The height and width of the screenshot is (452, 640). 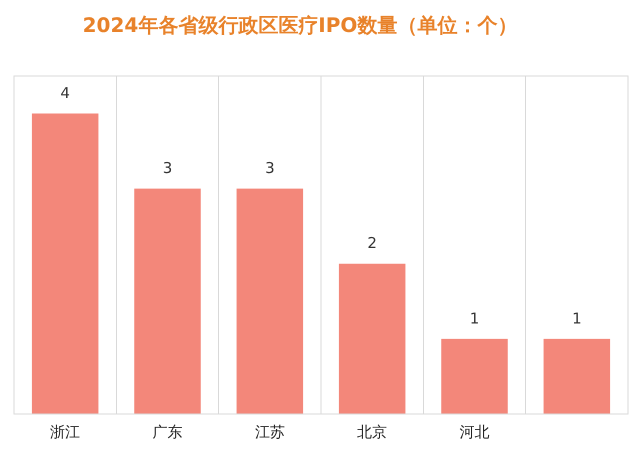 I want to click on chart-title: 2024年各省级行政区医疗IPO数量（单位：个）, so click(x=300, y=25).